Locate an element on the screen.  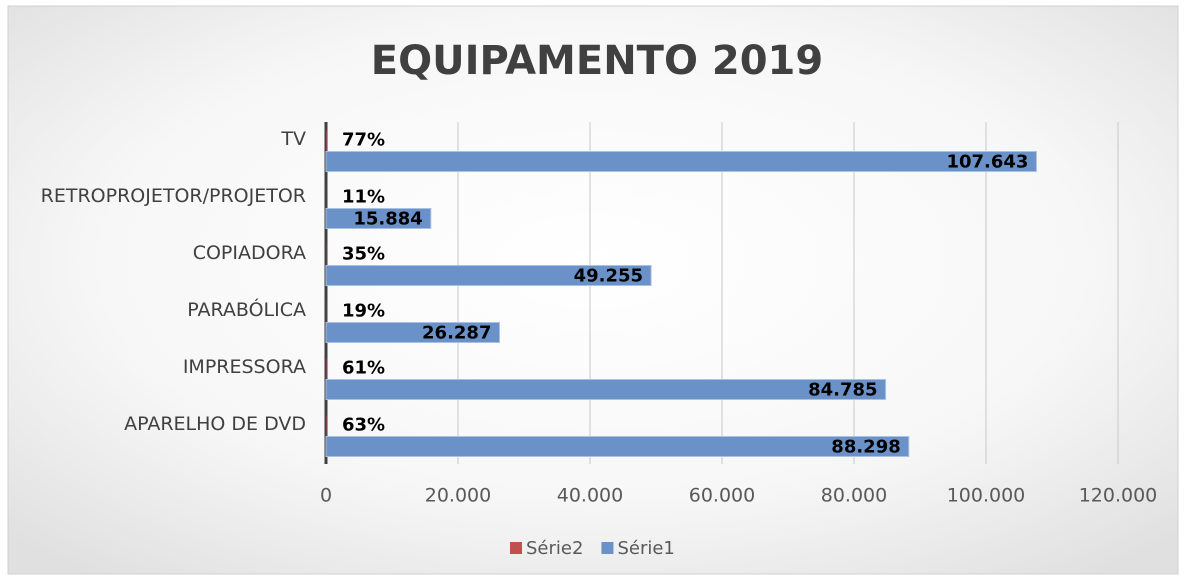
y-tick-label: APARELHO DE DVD is located at coordinates (215, 424).